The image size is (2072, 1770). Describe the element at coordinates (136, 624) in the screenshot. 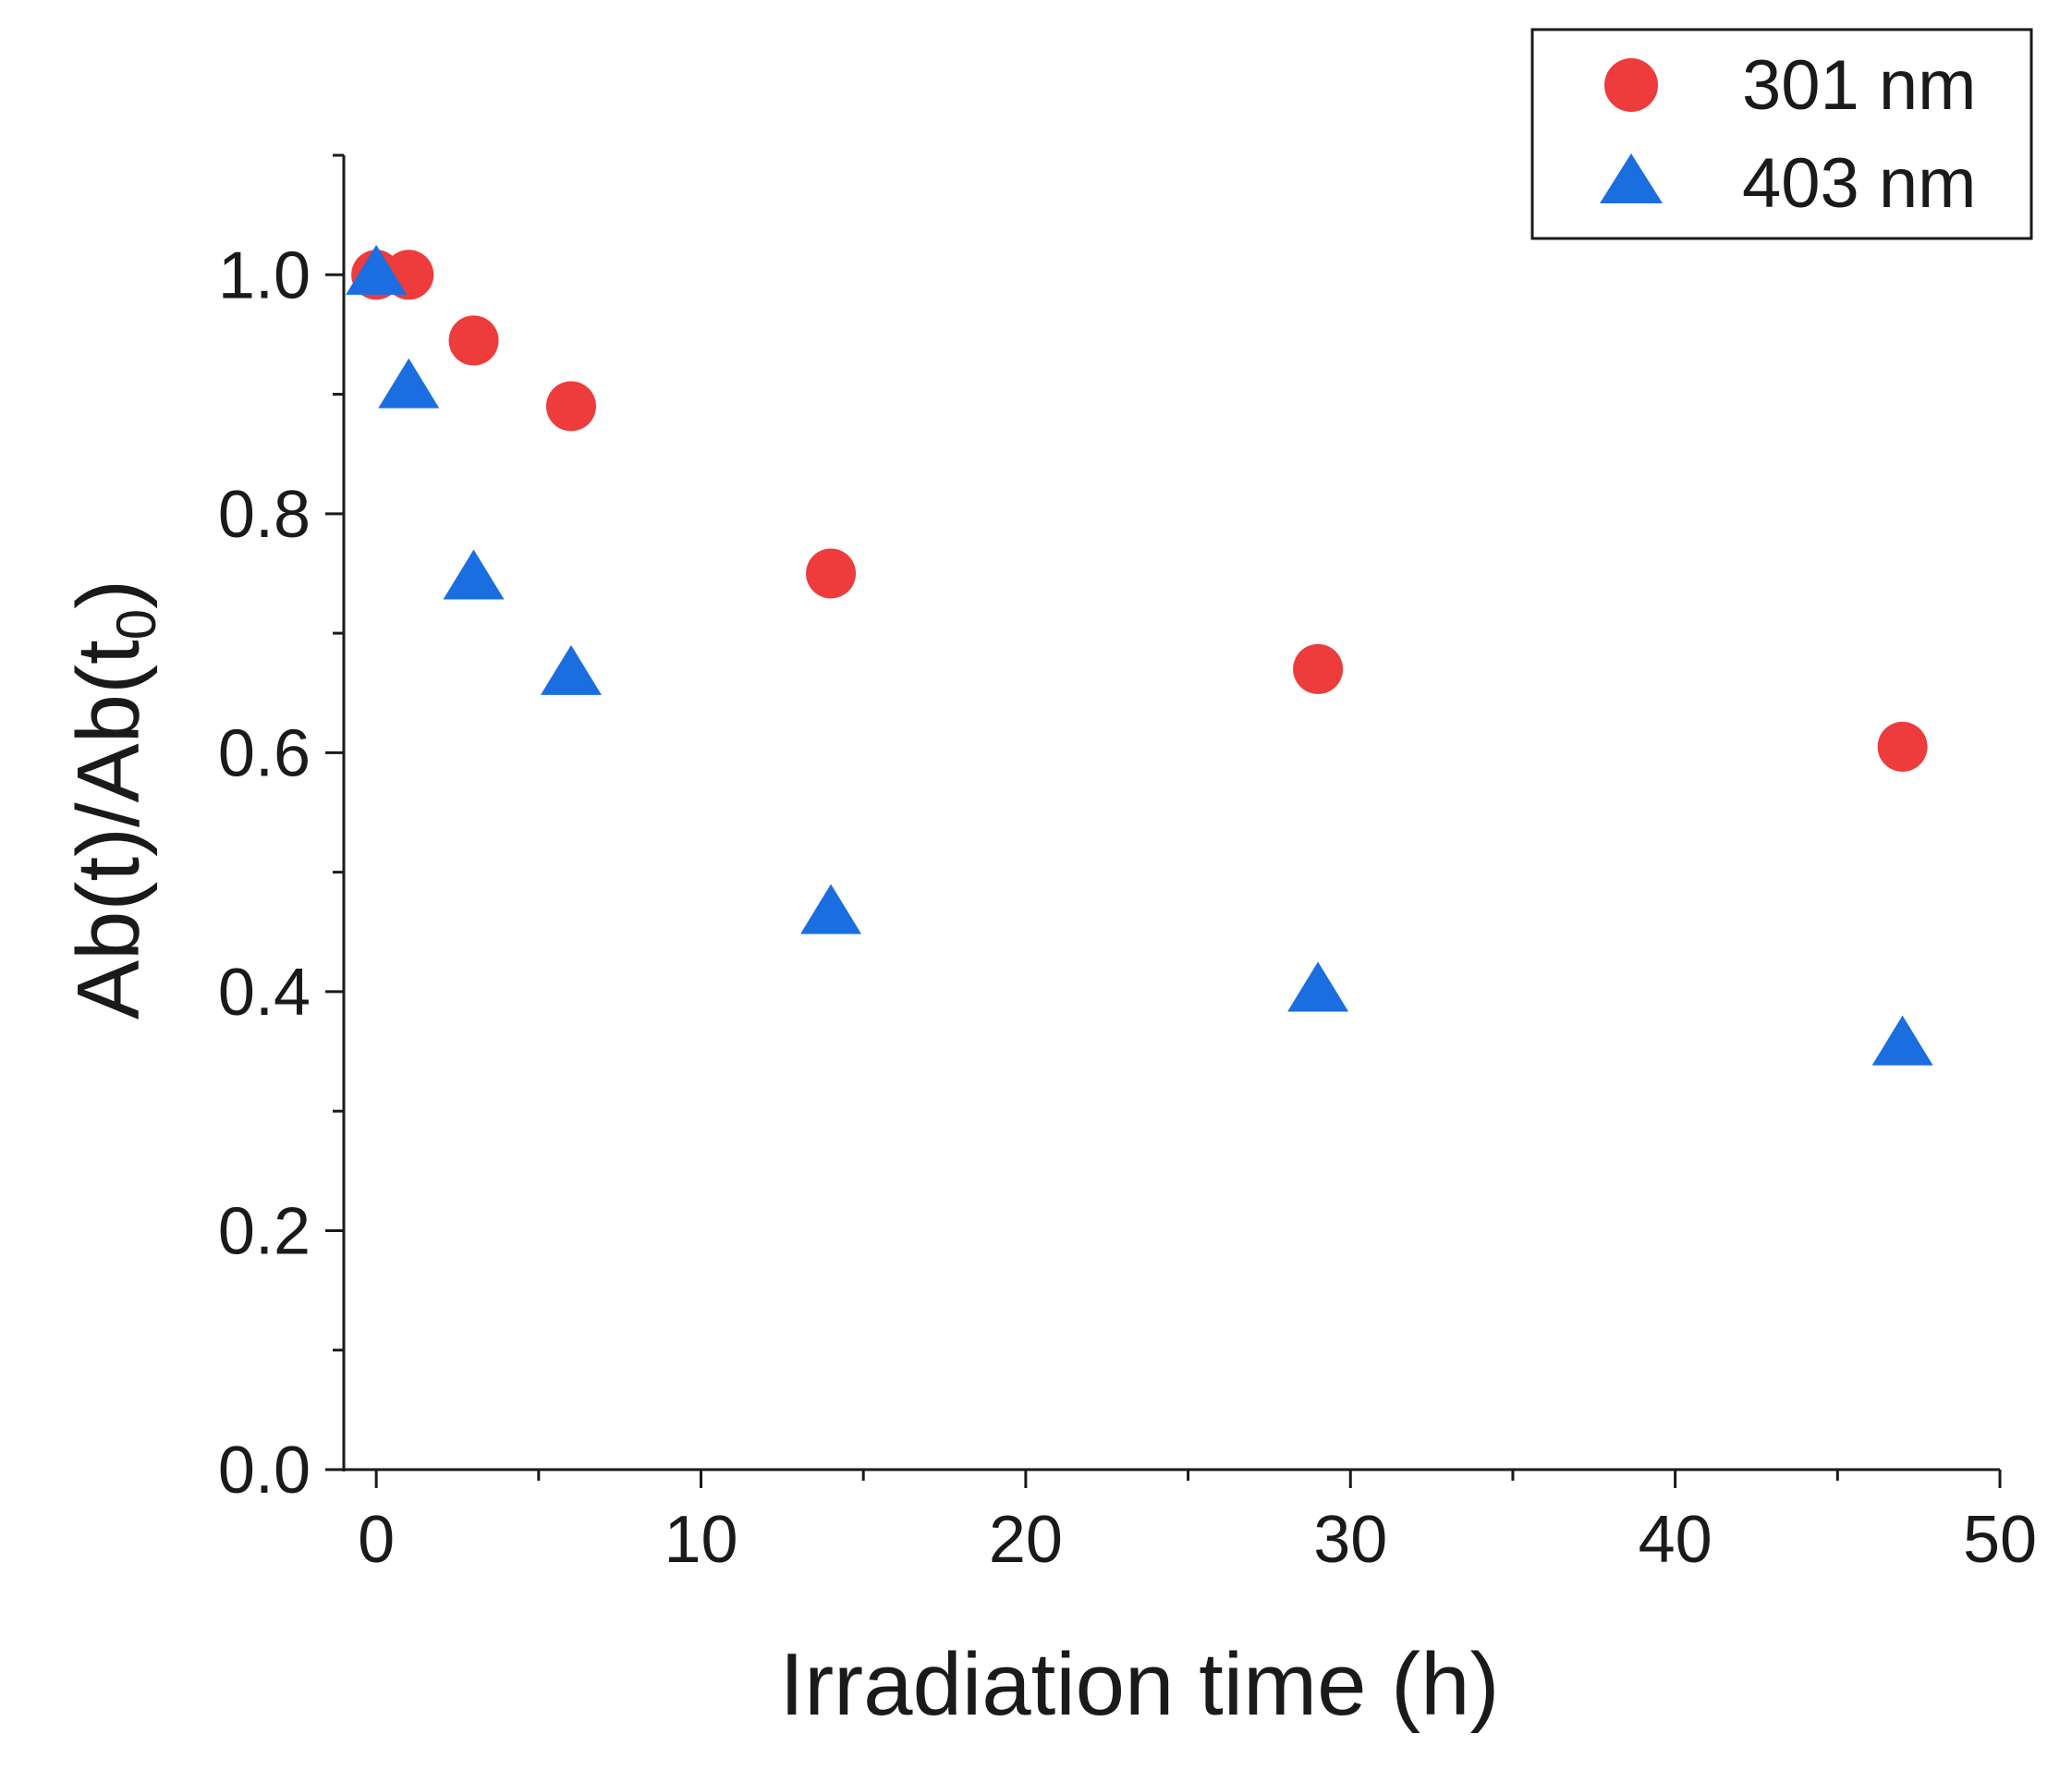

I see `y-axis-title-subscript: 0` at that location.